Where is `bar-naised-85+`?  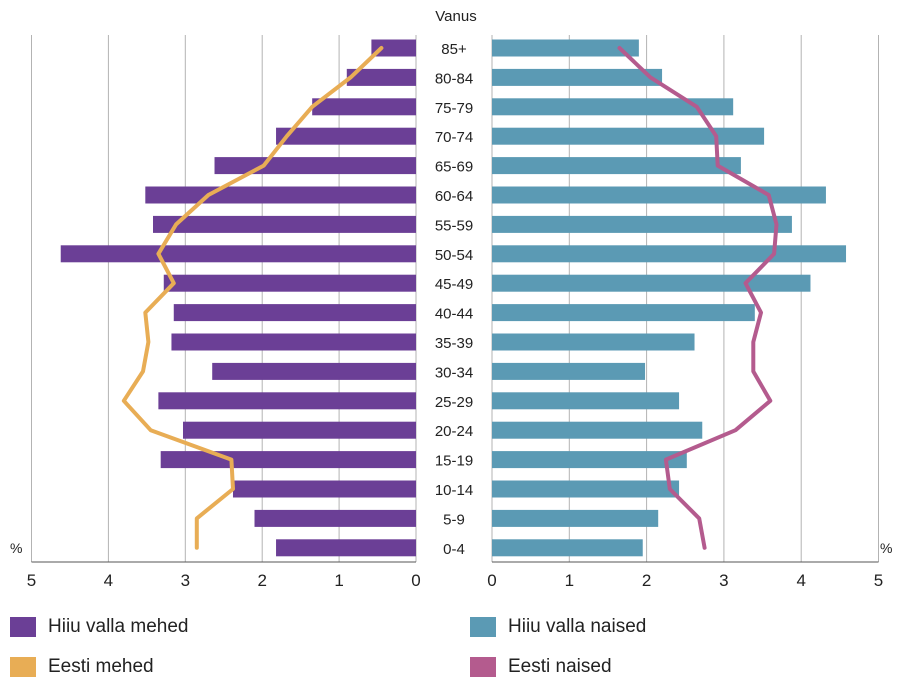 bar-naised-85+ is located at coordinates (565, 48).